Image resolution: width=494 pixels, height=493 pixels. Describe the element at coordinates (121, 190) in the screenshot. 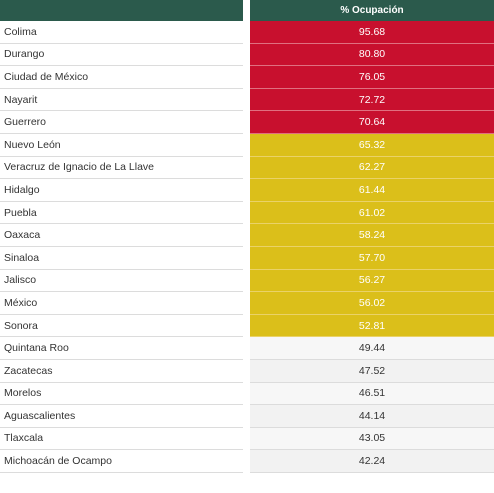

I see `state-cell: Hidalgo` at that location.